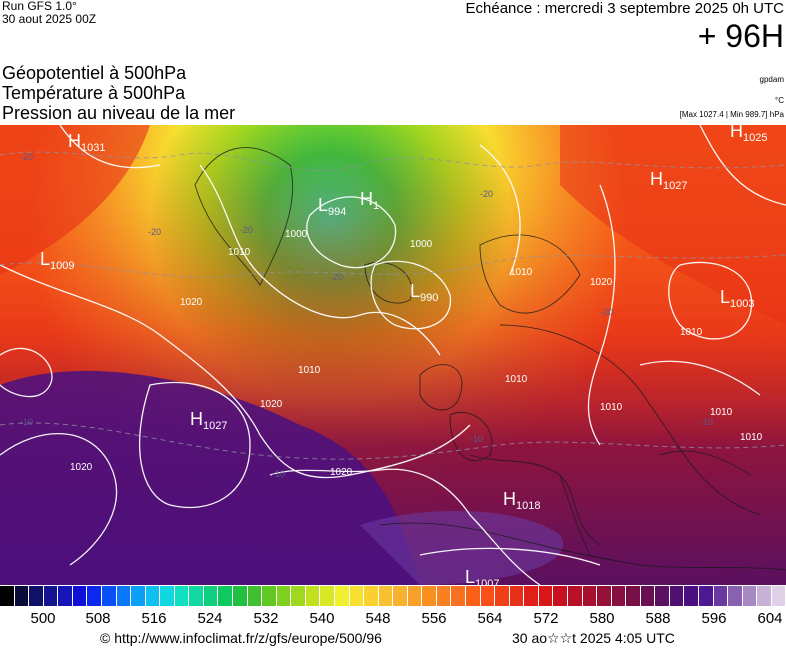 Image resolution: width=786 pixels, height=648 pixels. What do you see at coordinates (714, 618) in the screenshot?
I see `colorbar-label: 596` at bounding box center [714, 618].